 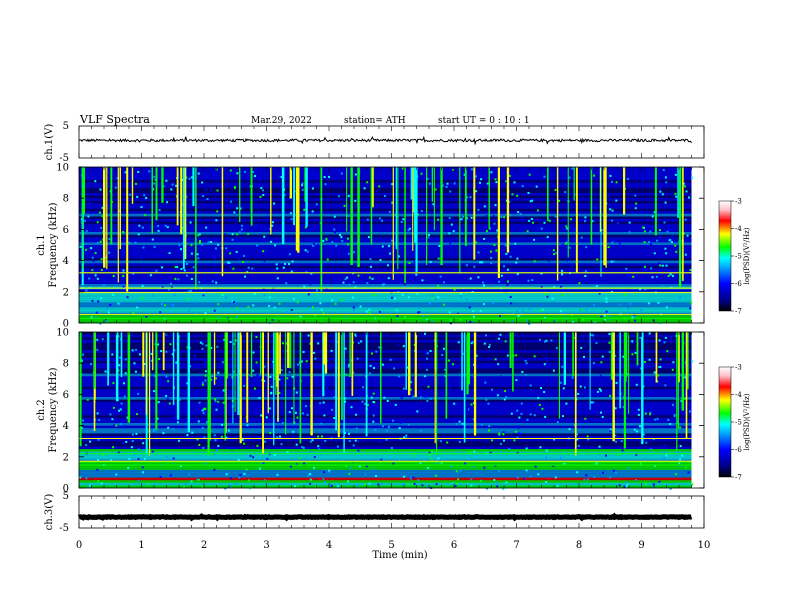 What do you see at coordinates (484, 121) in the screenshot?
I see `header-start-ut: start UT = 0 : 10 : 1` at bounding box center [484, 121].